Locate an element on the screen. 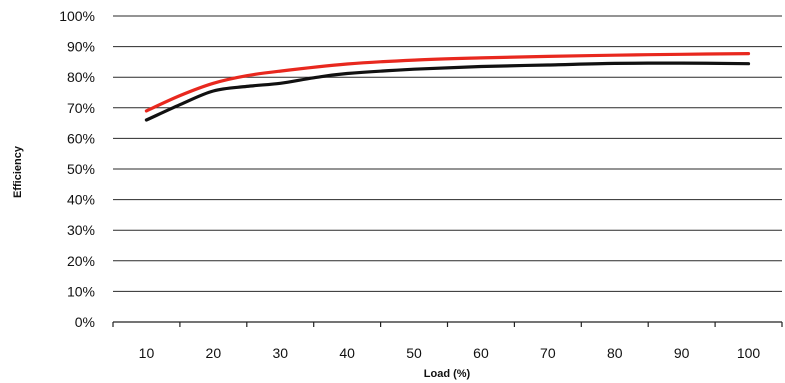 The width and height of the screenshot is (785, 383). series-line-black is located at coordinates (447, 91).